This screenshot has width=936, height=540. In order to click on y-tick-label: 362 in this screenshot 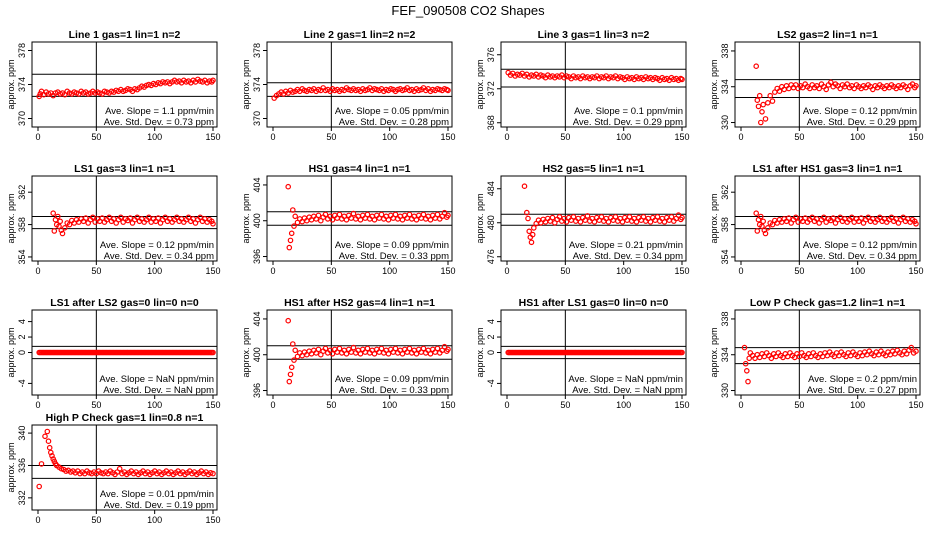, I will do `click(725, 192)`.